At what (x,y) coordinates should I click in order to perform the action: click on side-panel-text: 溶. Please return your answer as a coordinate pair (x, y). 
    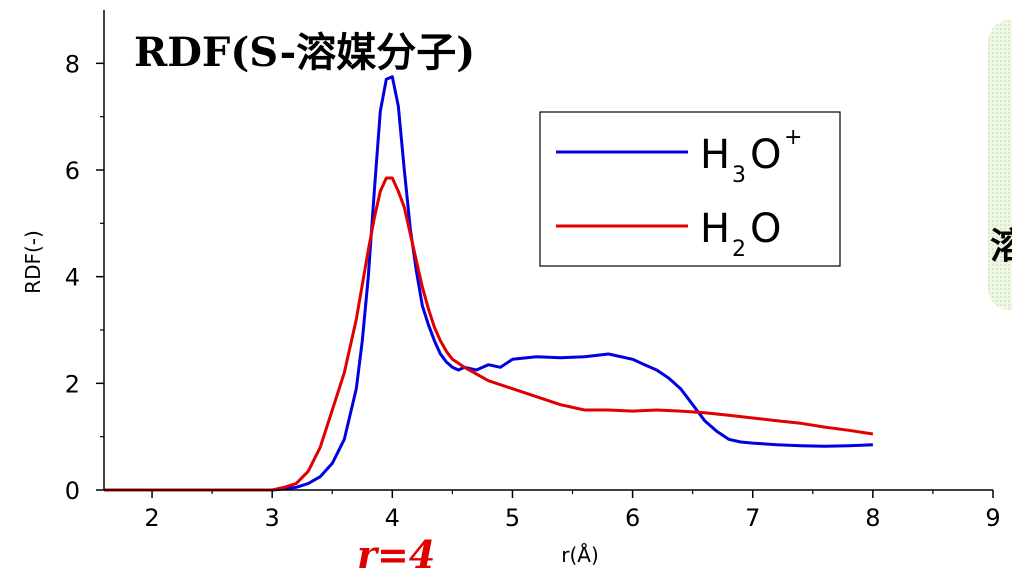
    Looking at the image, I should click on (1001, 246).